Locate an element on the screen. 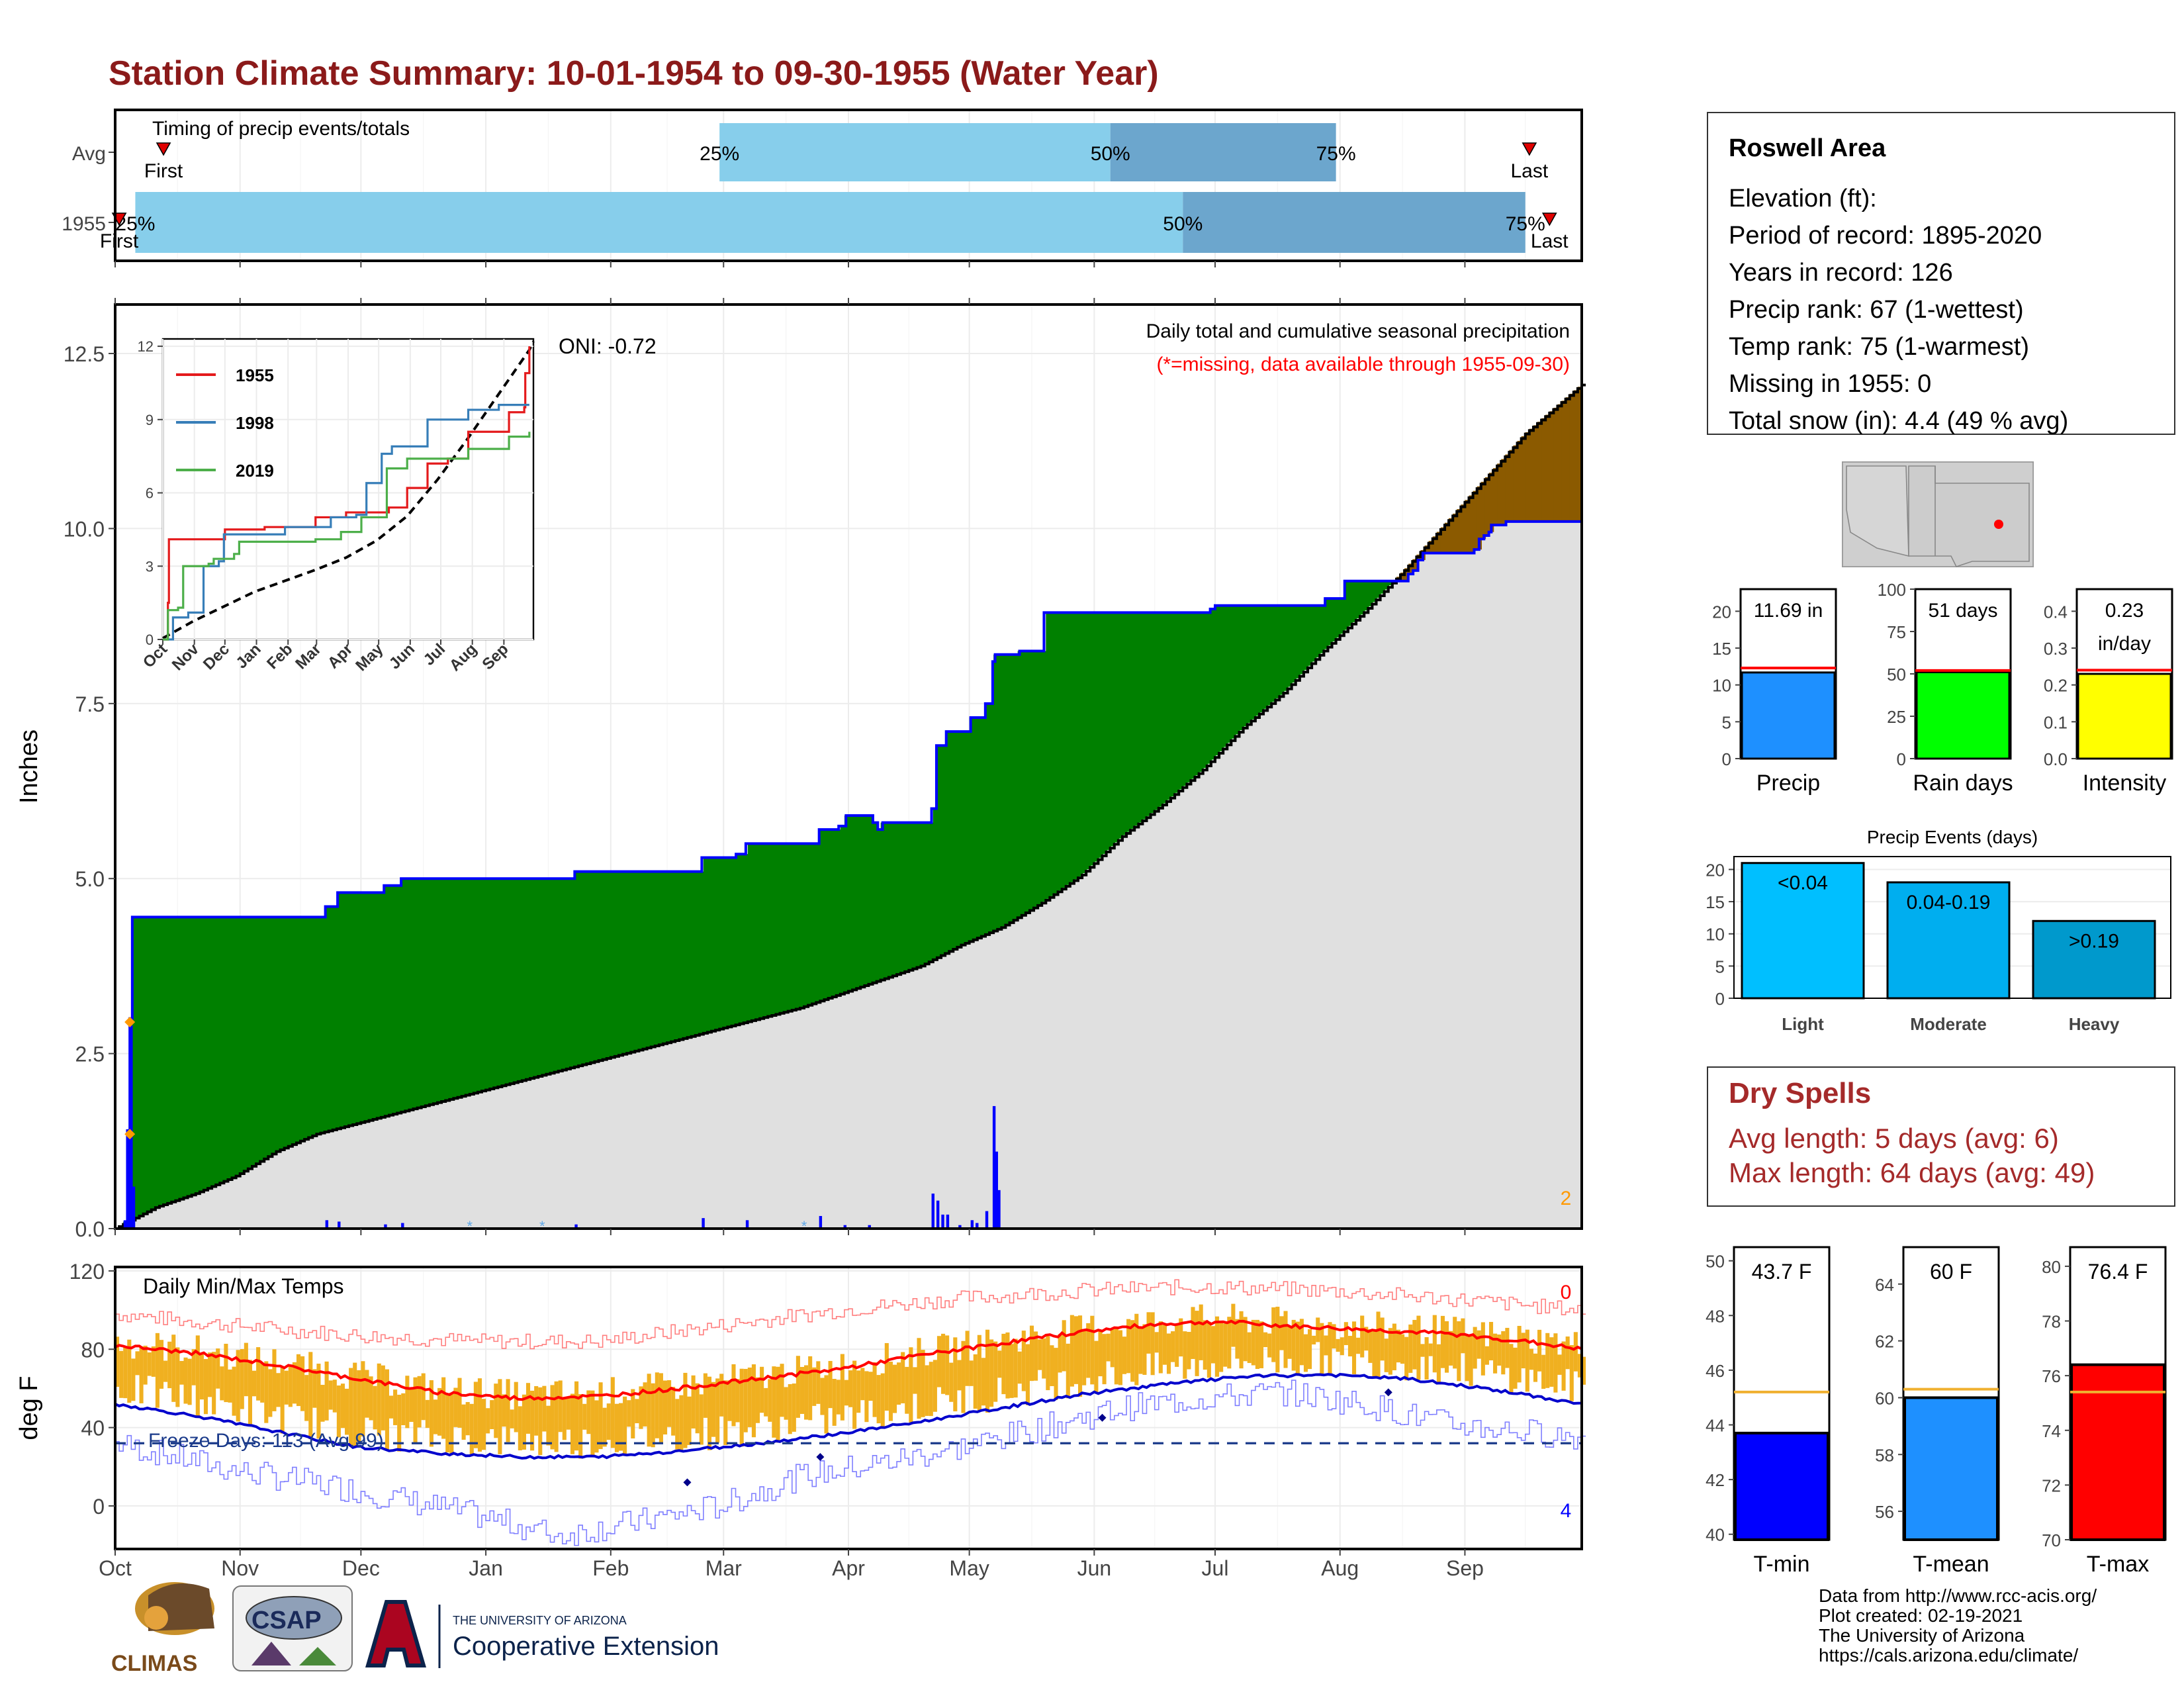  events-tick: 20 is located at coordinates (1715, 870).